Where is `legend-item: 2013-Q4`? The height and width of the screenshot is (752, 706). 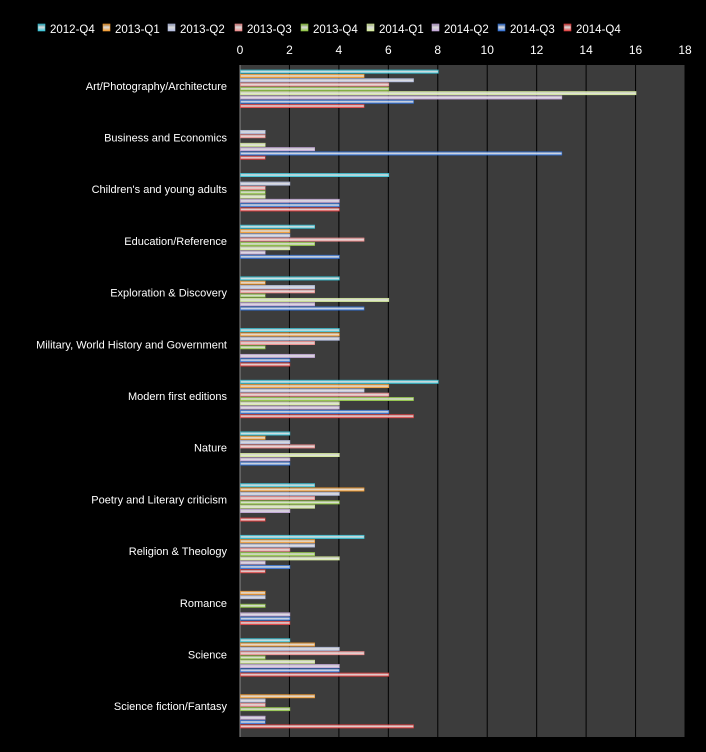
legend-item: 2013-Q4 is located at coordinates (329, 29).